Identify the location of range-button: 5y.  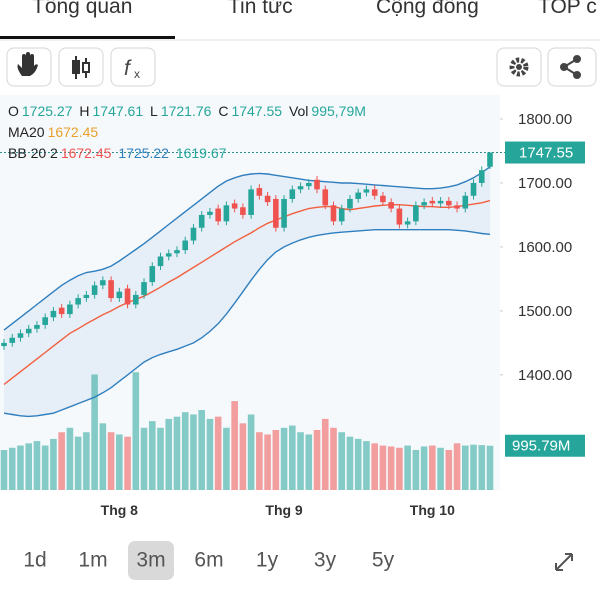
(383, 560).